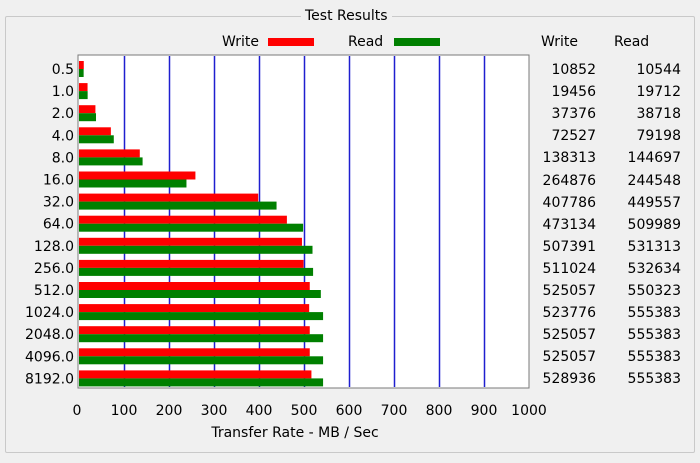 Image resolution: width=700 pixels, height=463 pixels. Describe the element at coordinates (559, 42) in the screenshot. I see `table-header-write: Write` at that location.